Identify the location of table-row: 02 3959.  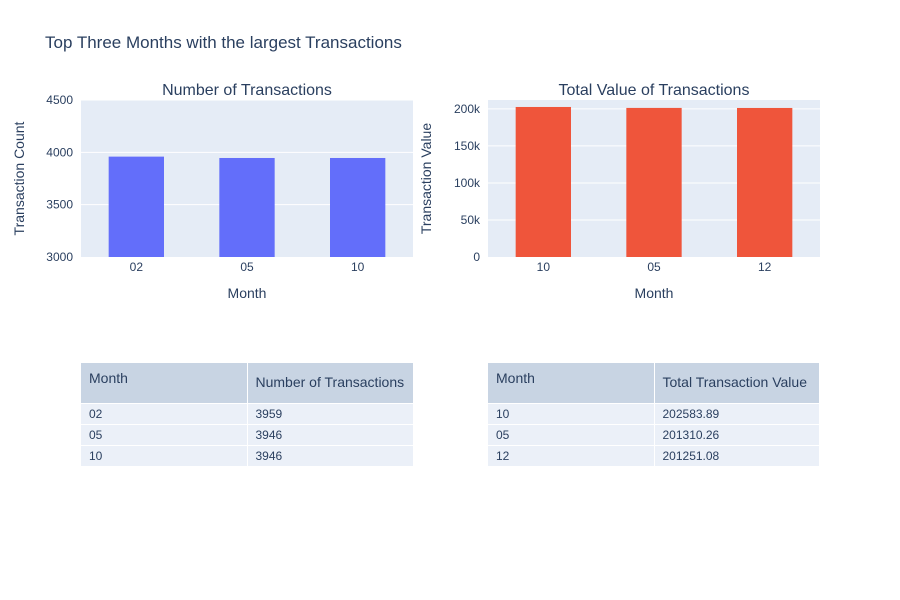
(247, 413).